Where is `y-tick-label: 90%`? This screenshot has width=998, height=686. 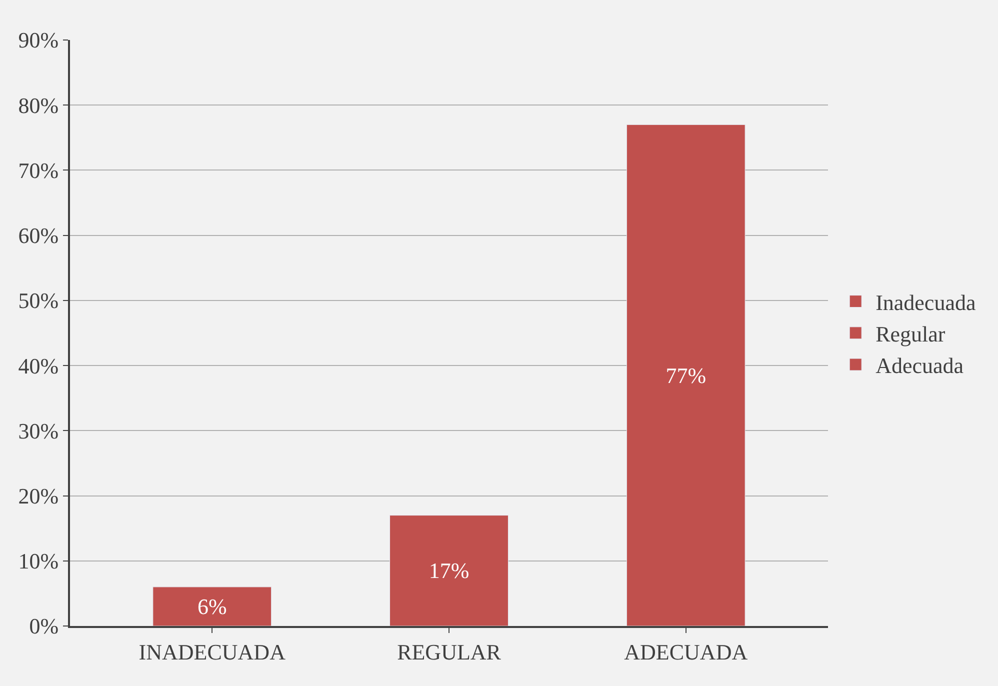 y-tick-label: 90% is located at coordinates (38, 40).